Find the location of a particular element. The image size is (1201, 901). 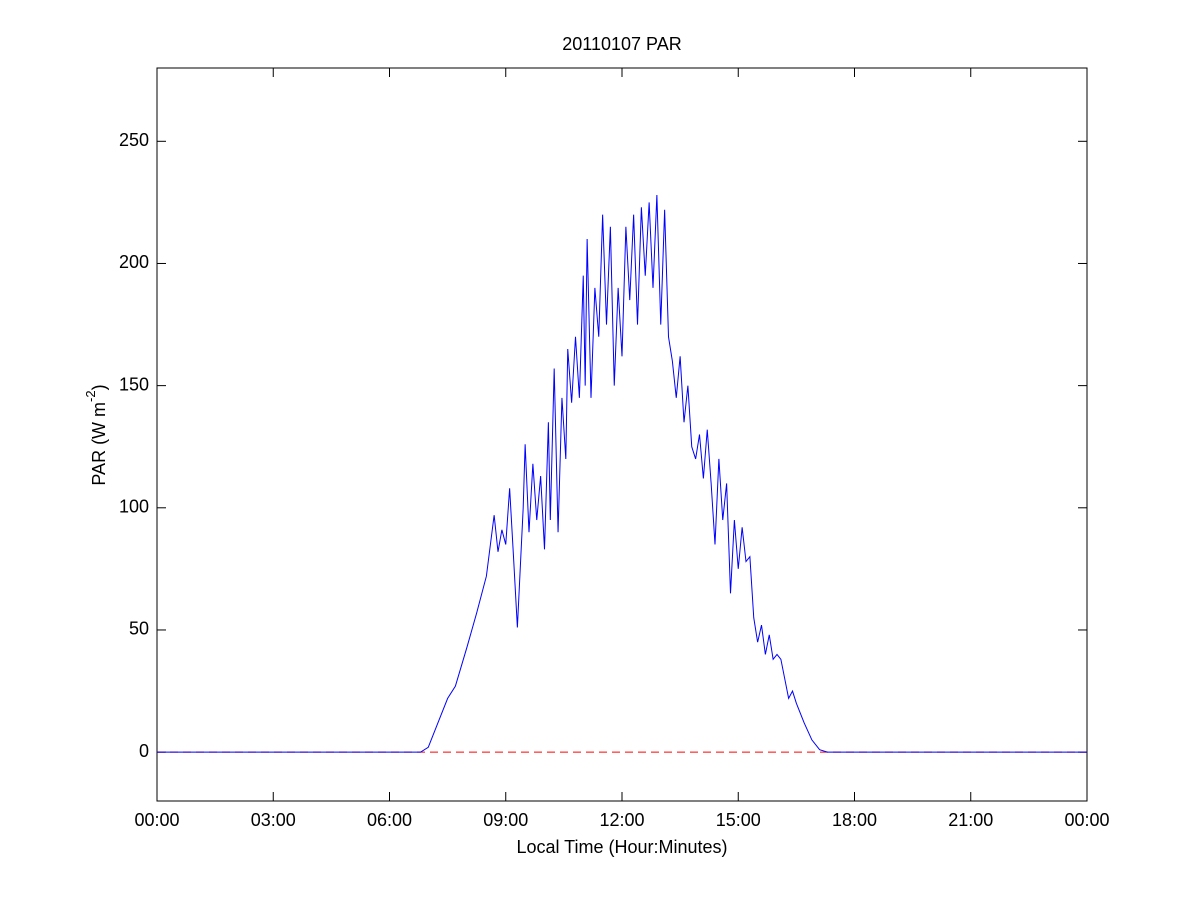

y-axis-label: PAR (W m-2) is located at coordinates (95, 434).